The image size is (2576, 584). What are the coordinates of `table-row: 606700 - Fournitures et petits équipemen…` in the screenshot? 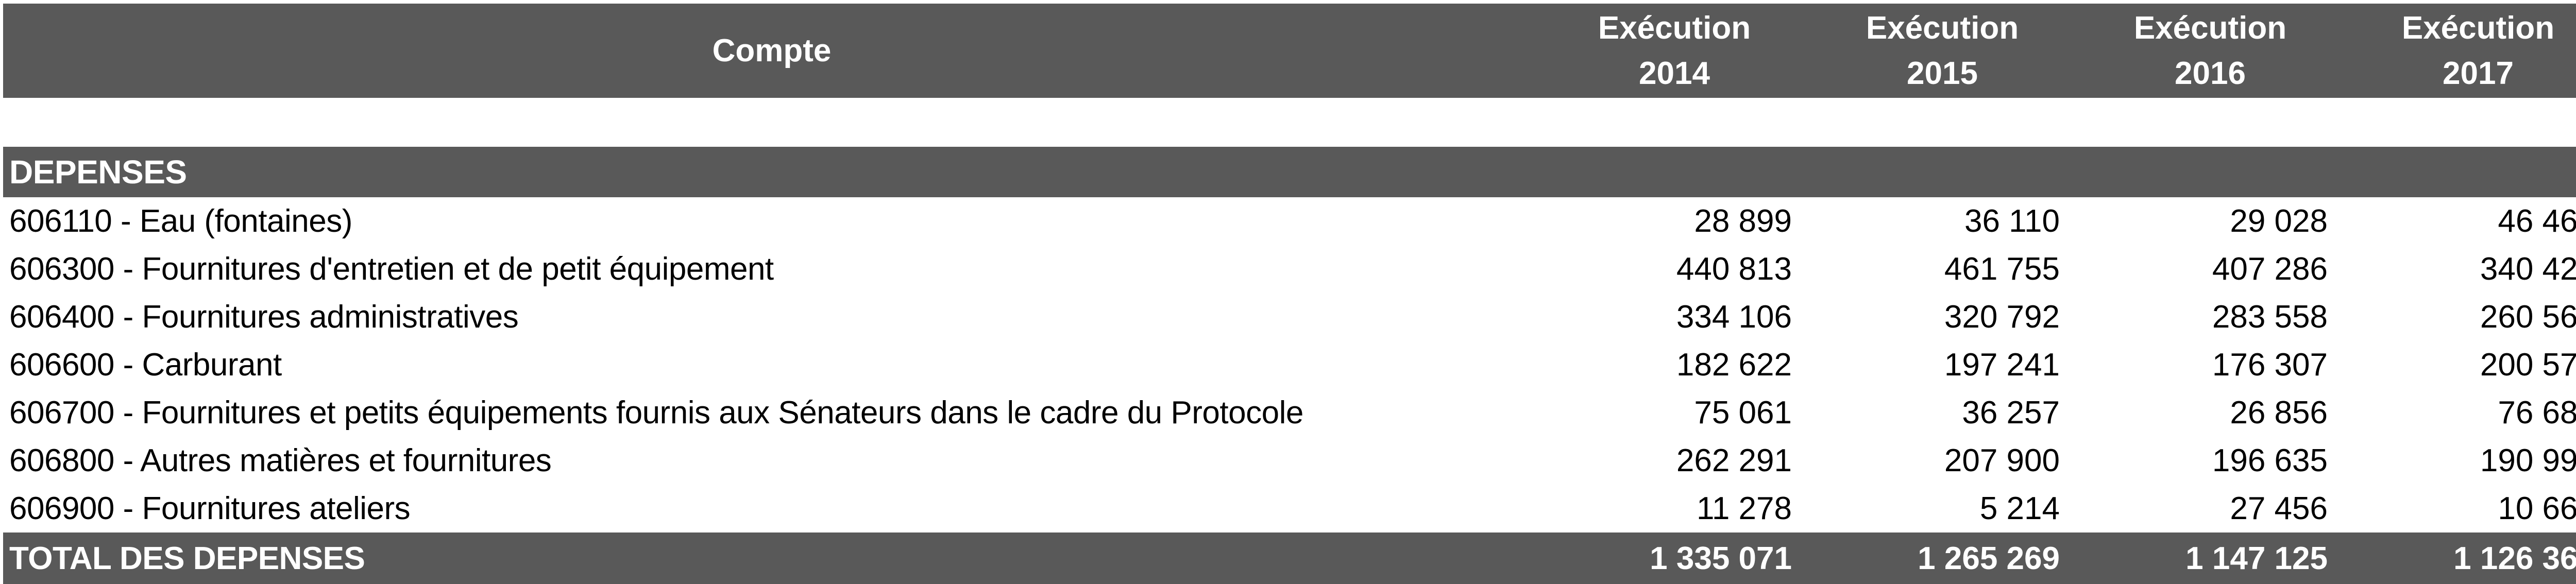 It's located at (1289, 413).